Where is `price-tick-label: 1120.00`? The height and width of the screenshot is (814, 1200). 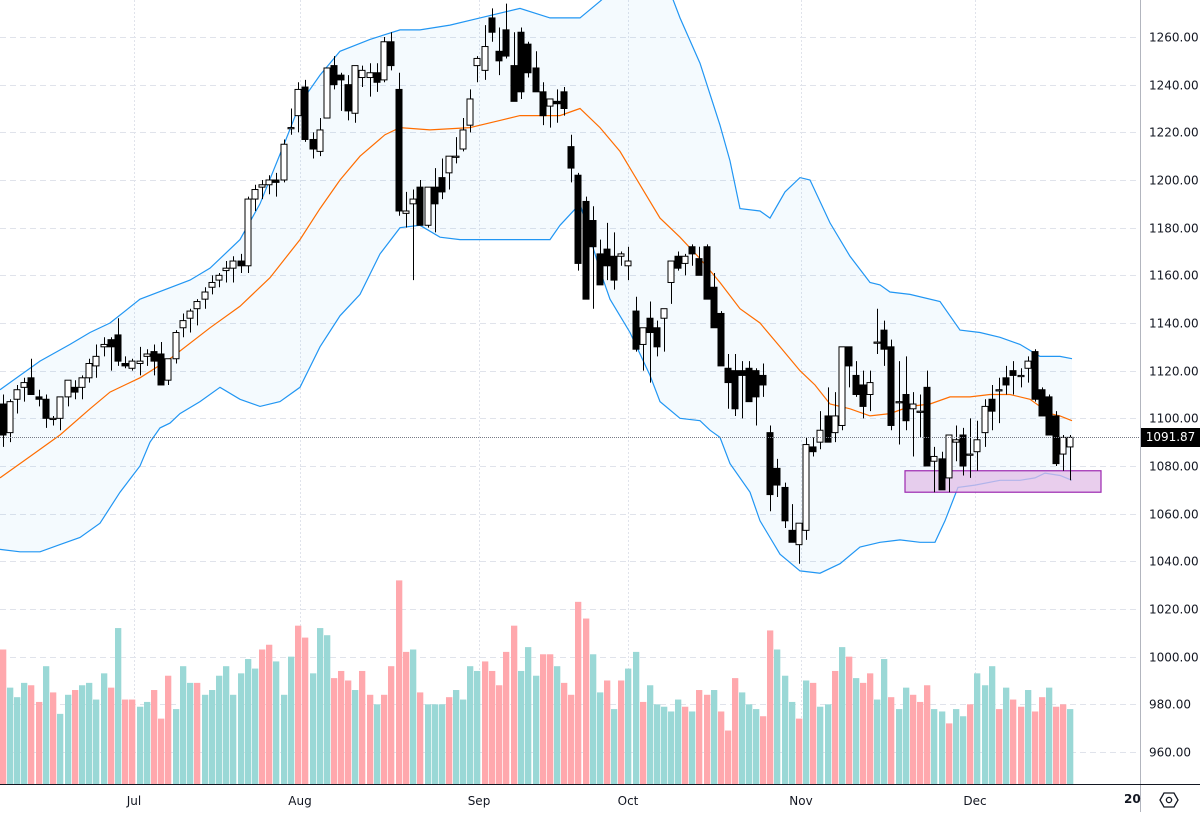 price-tick-label: 1120.00 is located at coordinates (1174, 372).